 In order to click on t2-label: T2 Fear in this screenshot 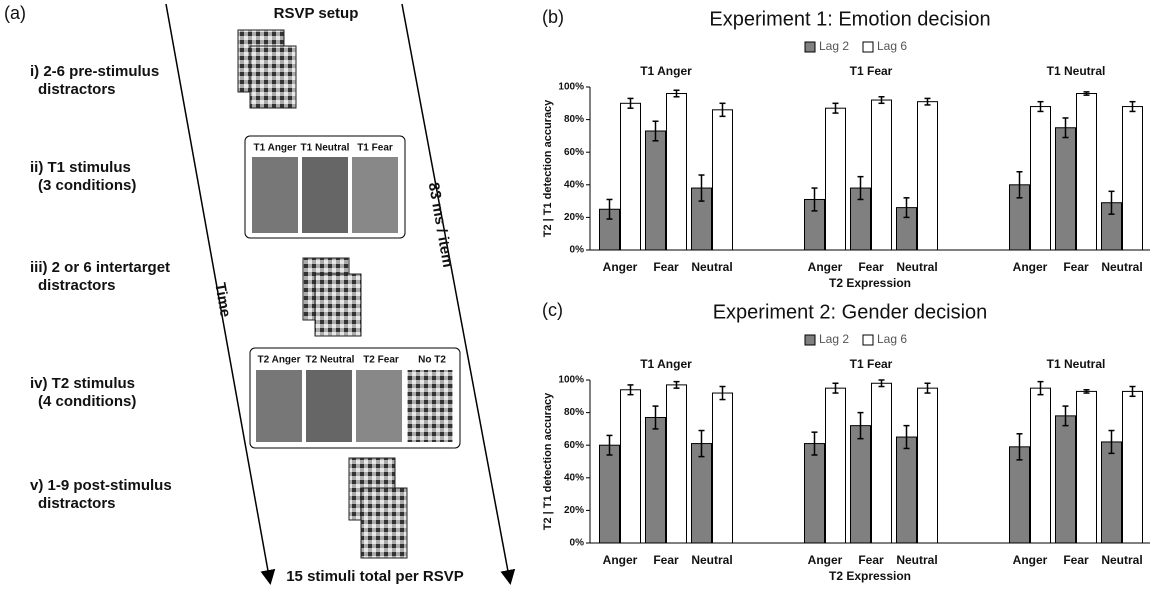, I will do `click(381, 360)`.